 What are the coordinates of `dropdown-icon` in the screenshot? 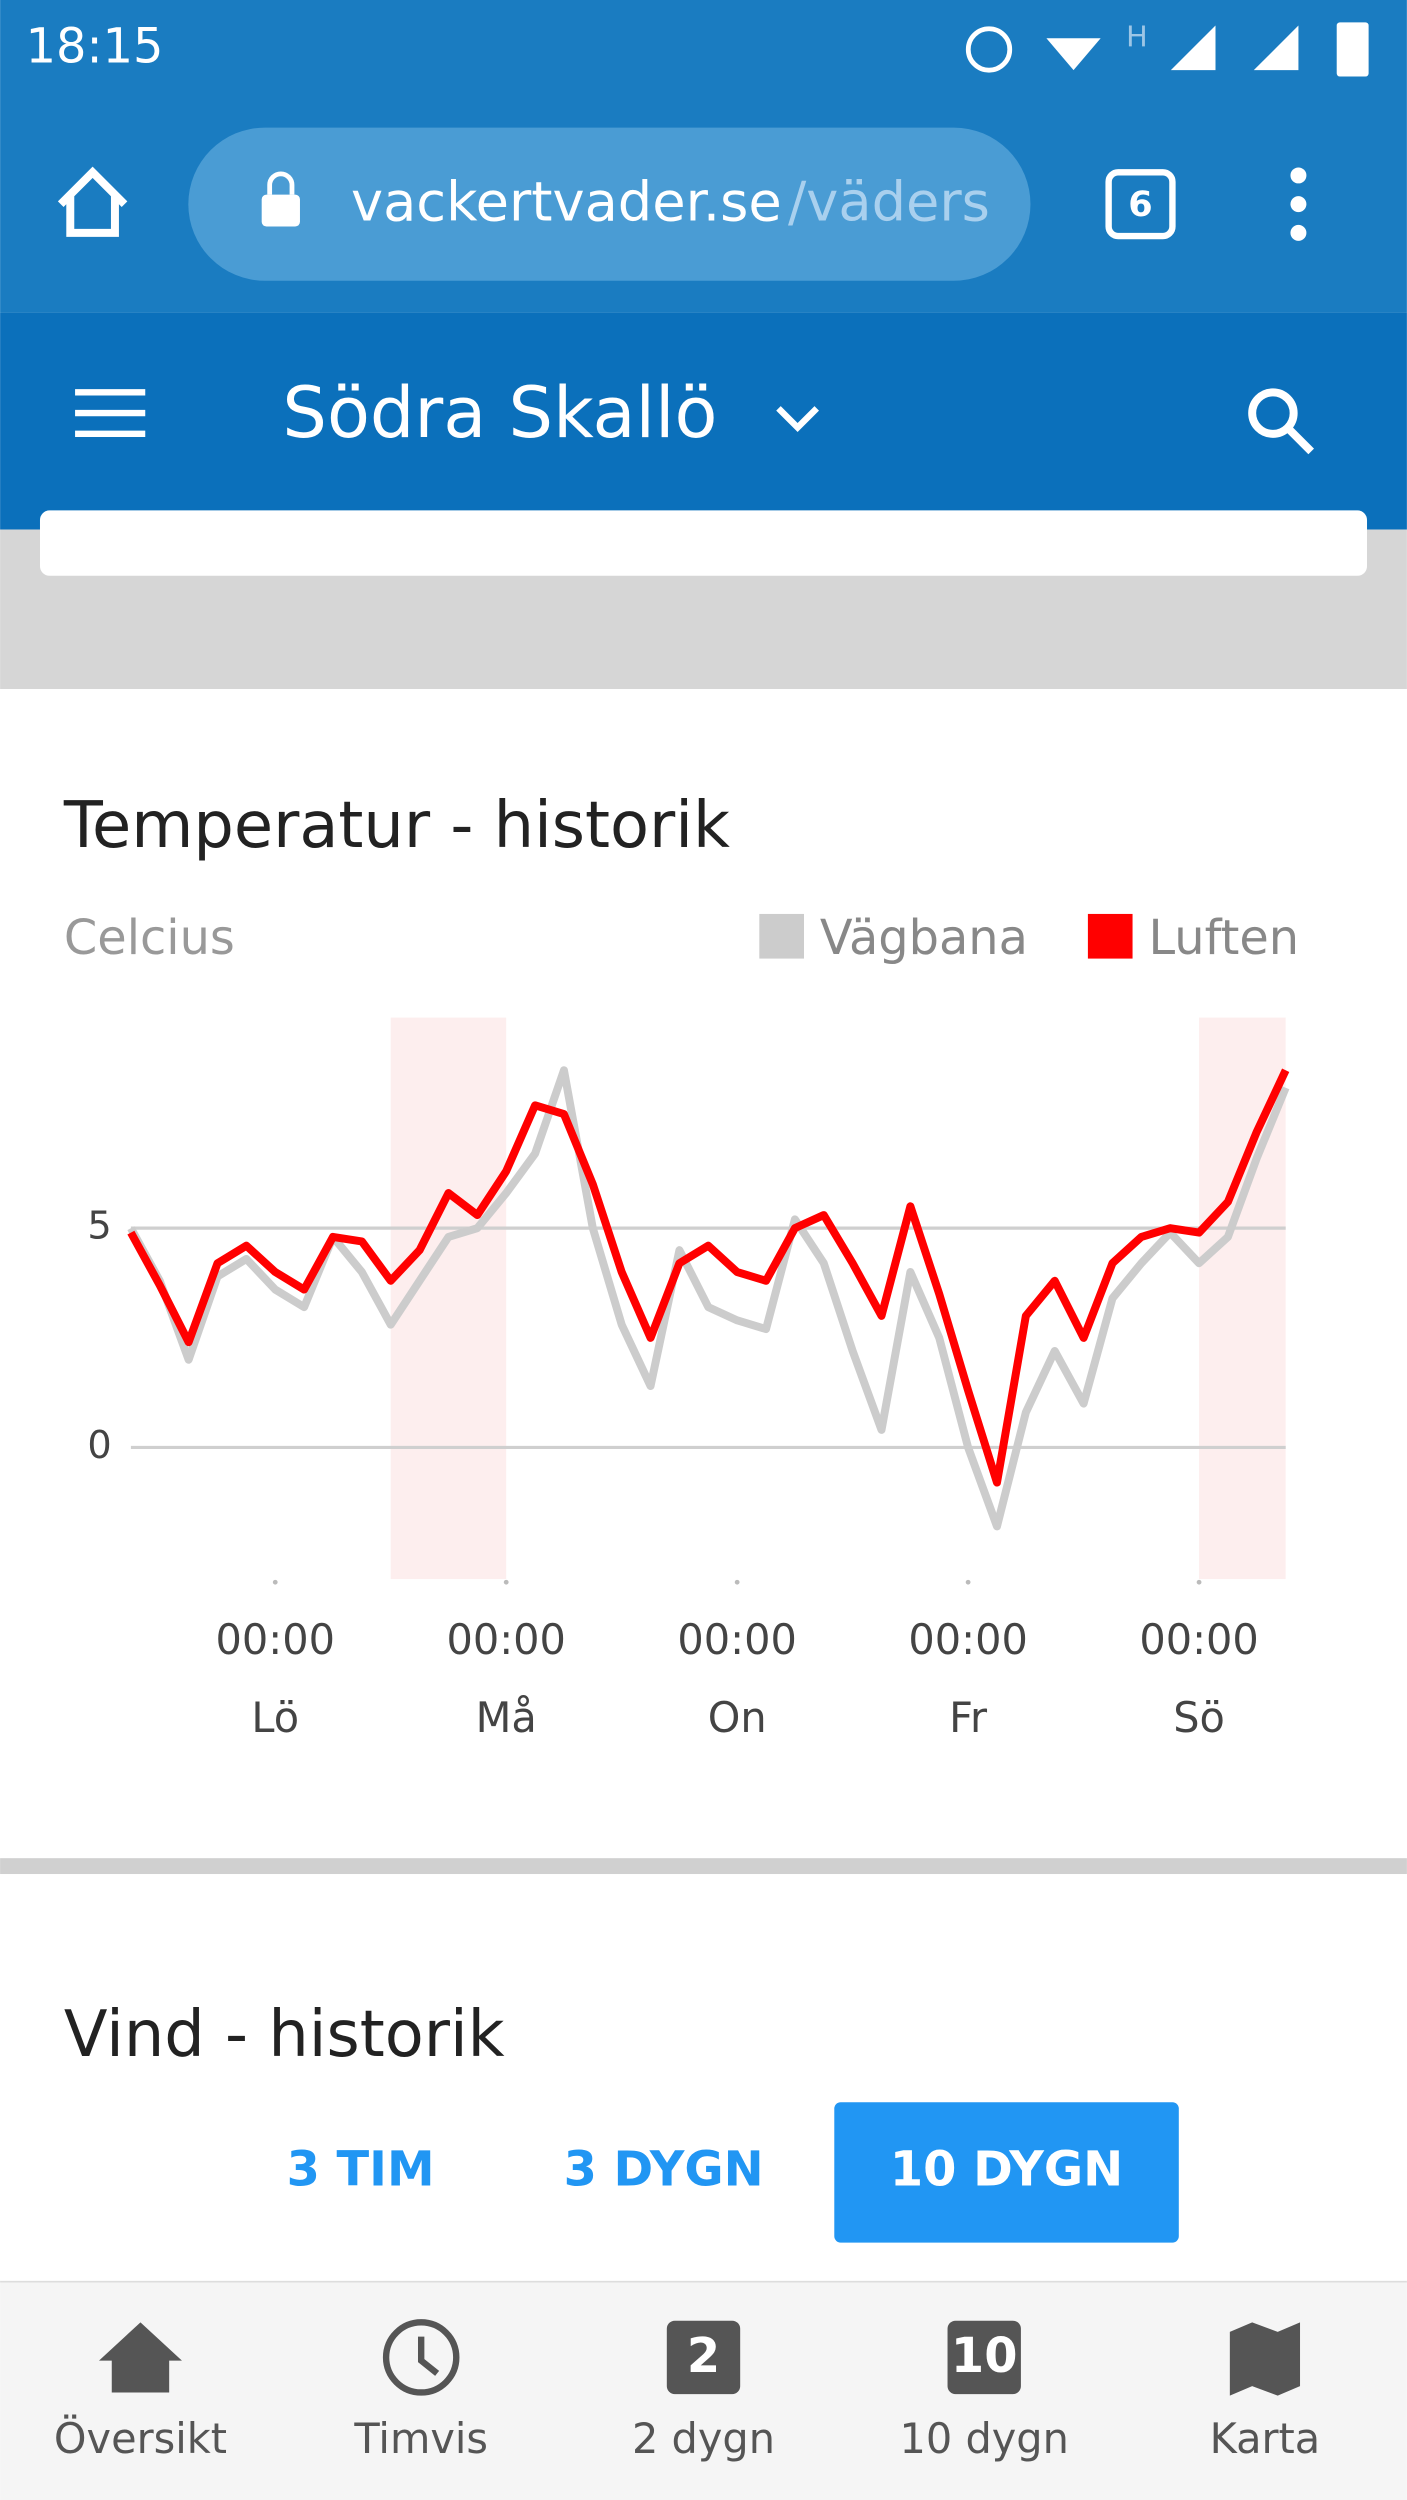 It's located at (798, 419).